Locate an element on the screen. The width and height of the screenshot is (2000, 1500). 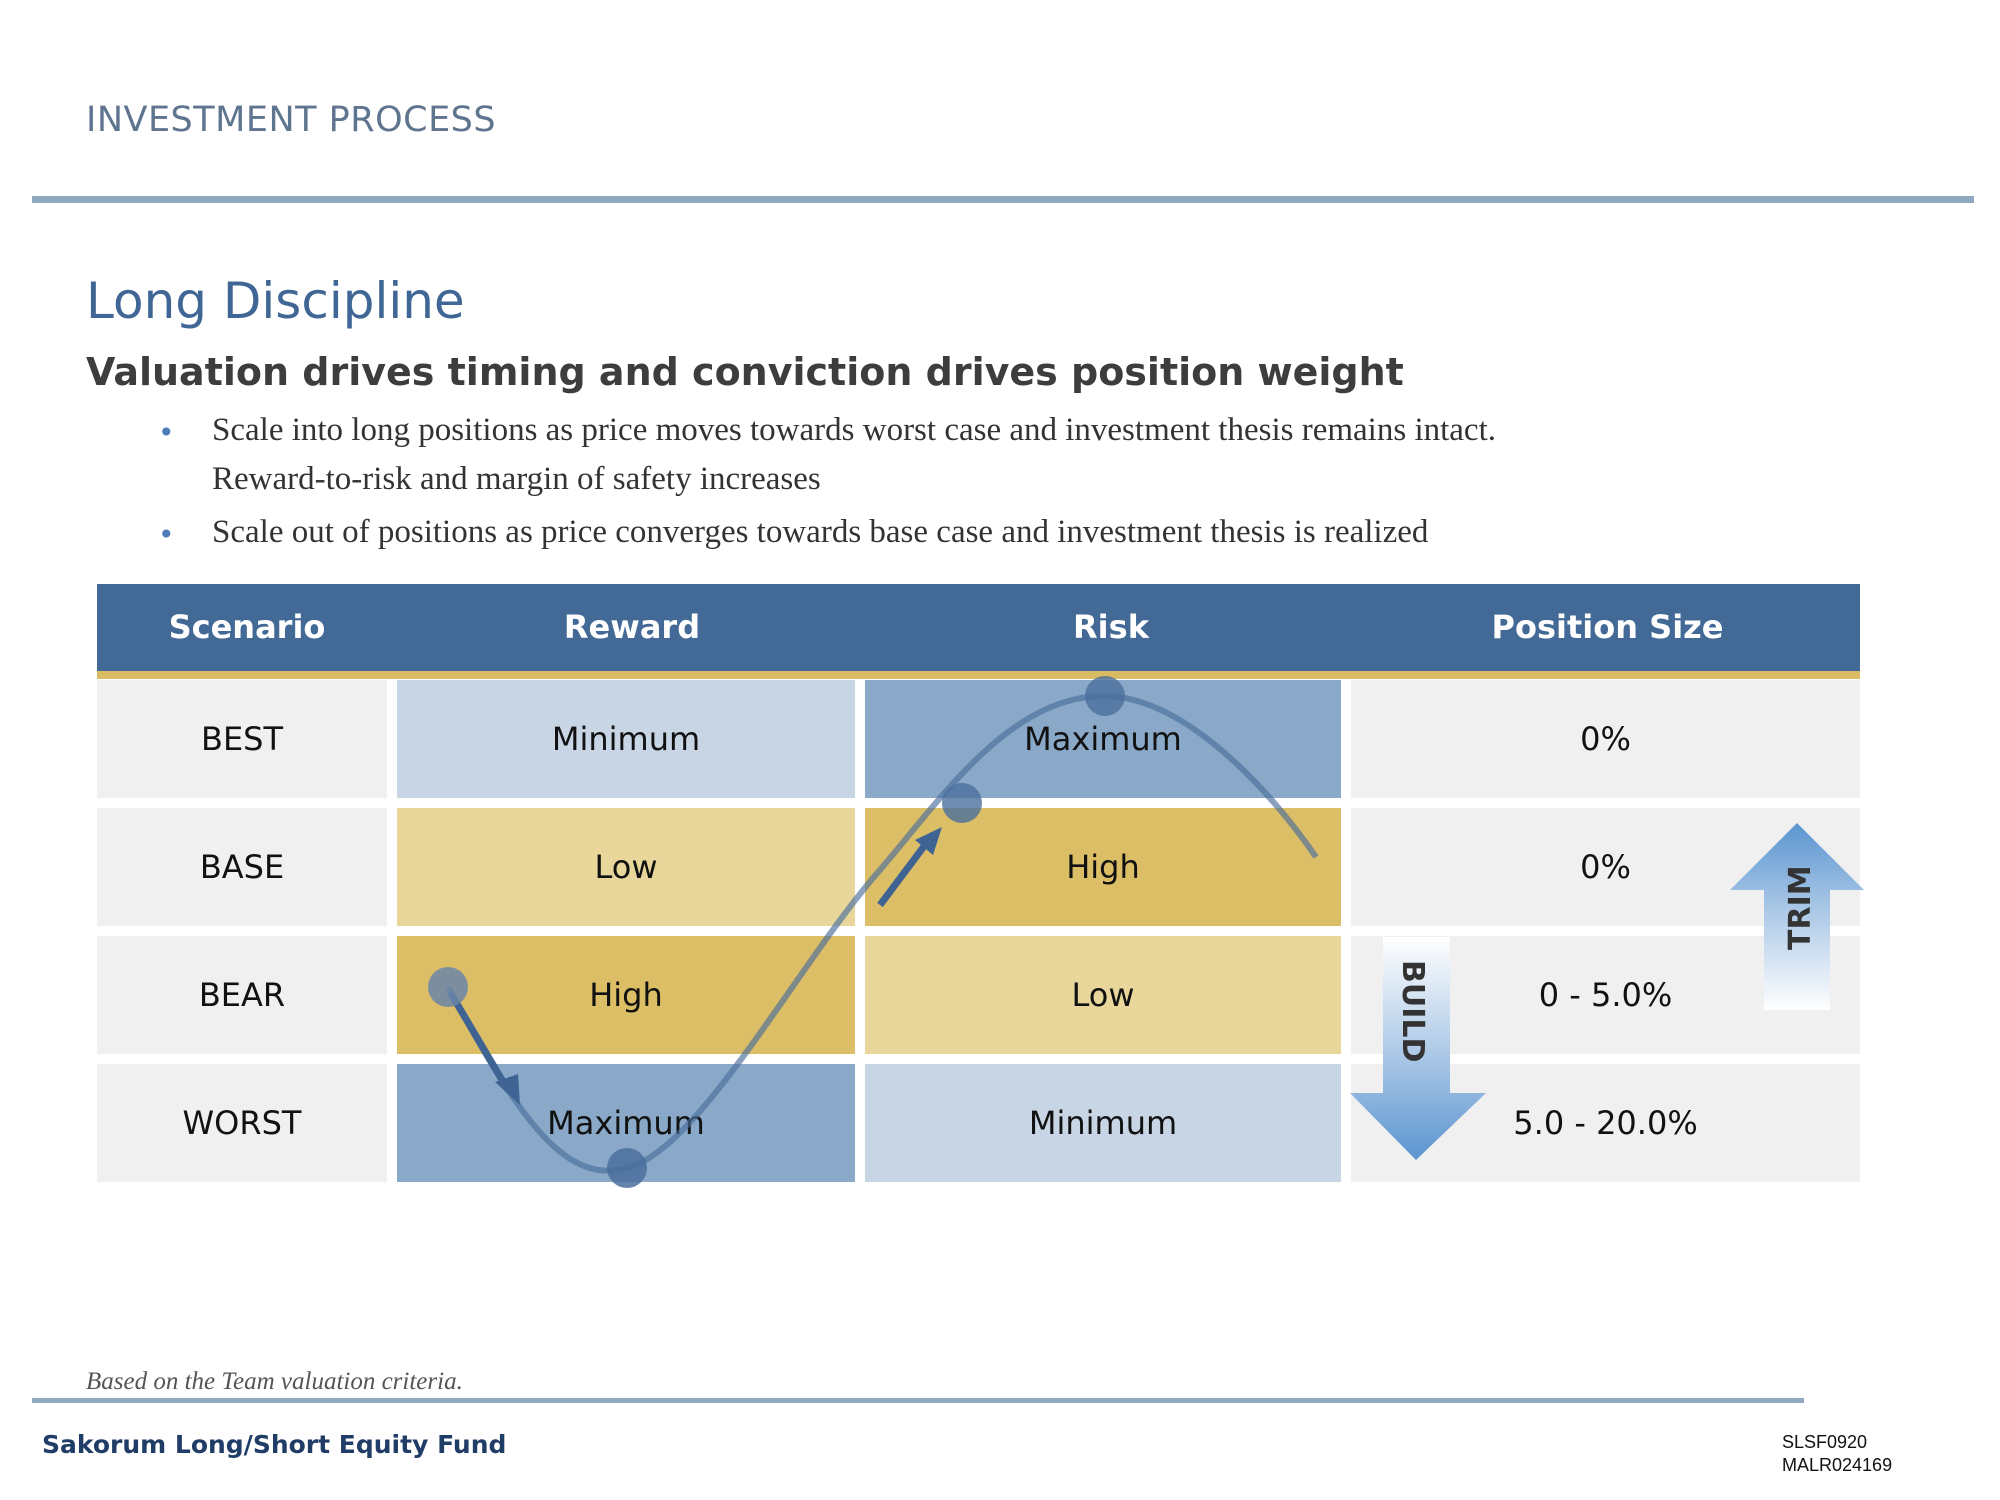
header-scenario: Scenario is located at coordinates (247, 627).